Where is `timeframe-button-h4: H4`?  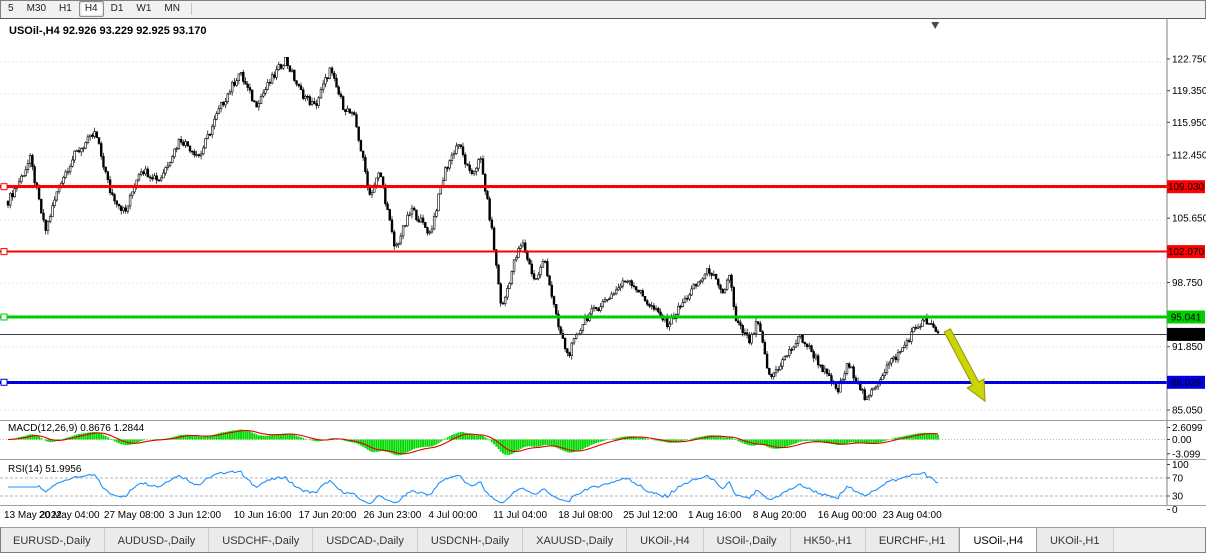 timeframe-button-h4: H4 is located at coordinates (91, 9).